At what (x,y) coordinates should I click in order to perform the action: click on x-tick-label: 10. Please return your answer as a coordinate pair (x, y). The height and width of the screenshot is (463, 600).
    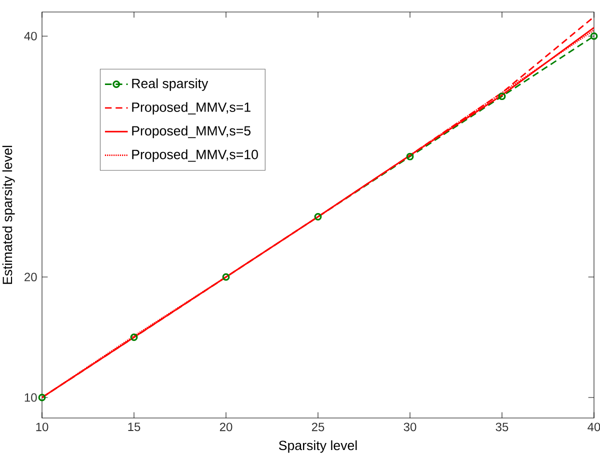
    Looking at the image, I should click on (42, 427).